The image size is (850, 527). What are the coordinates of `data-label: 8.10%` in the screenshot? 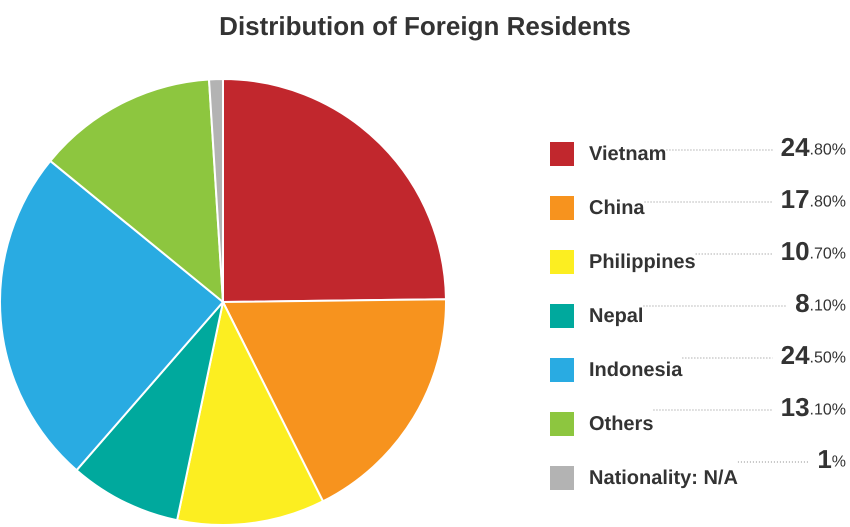 It's located at (820, 303).